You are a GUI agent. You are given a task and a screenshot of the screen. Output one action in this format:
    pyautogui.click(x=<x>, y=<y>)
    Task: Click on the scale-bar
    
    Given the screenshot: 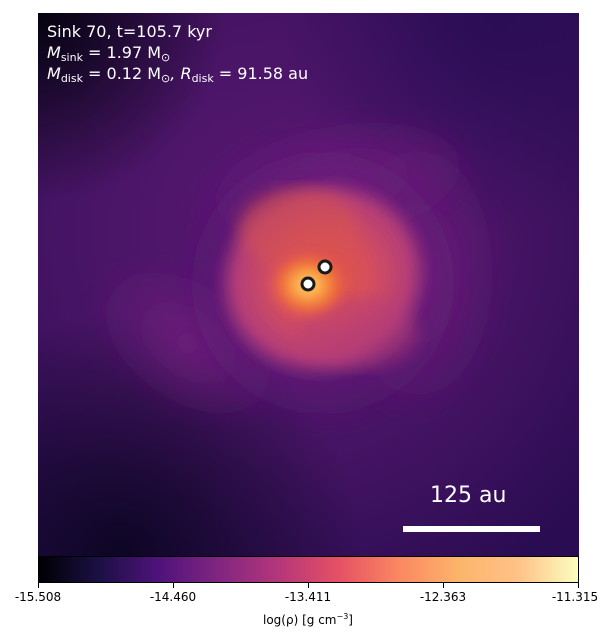 What is the action you would take?
    pyautogui.click(x=471, y=529)
    